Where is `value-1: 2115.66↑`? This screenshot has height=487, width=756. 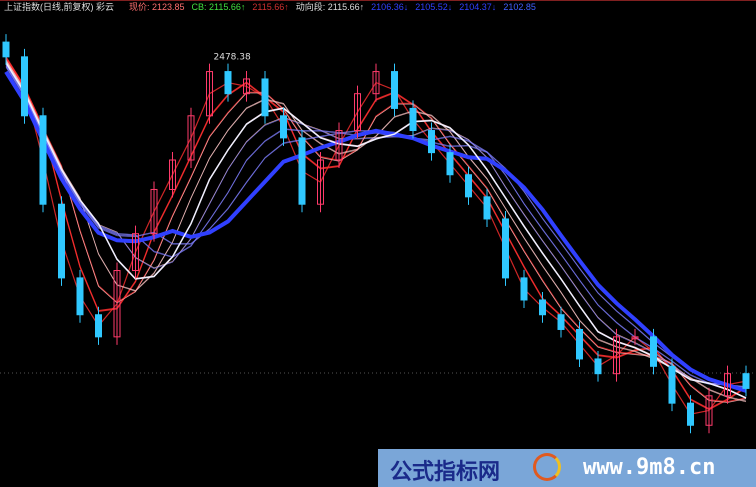
value-1: 2115.66↑ is located at coordinates (270, 7).